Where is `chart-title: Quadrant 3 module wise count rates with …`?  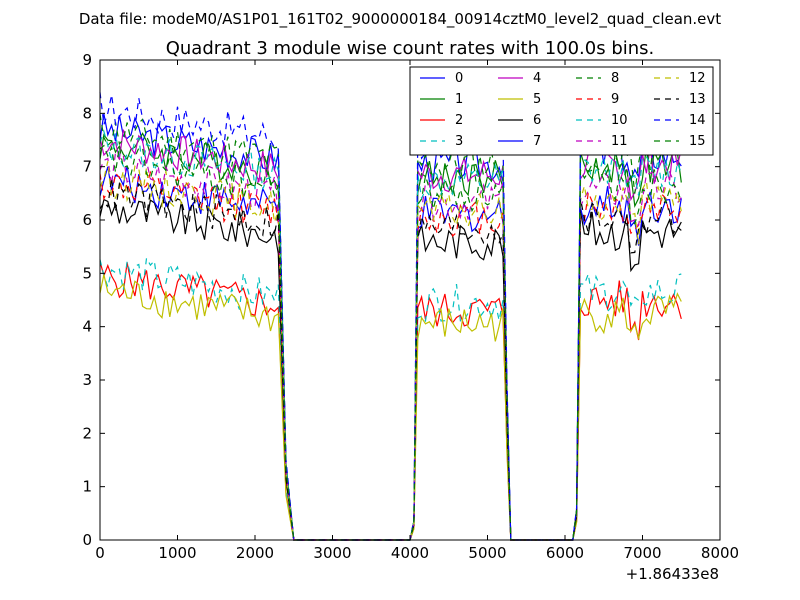
chart-title: Quadrant 3 module wise count rates with … is located at coordinates (410, 48).